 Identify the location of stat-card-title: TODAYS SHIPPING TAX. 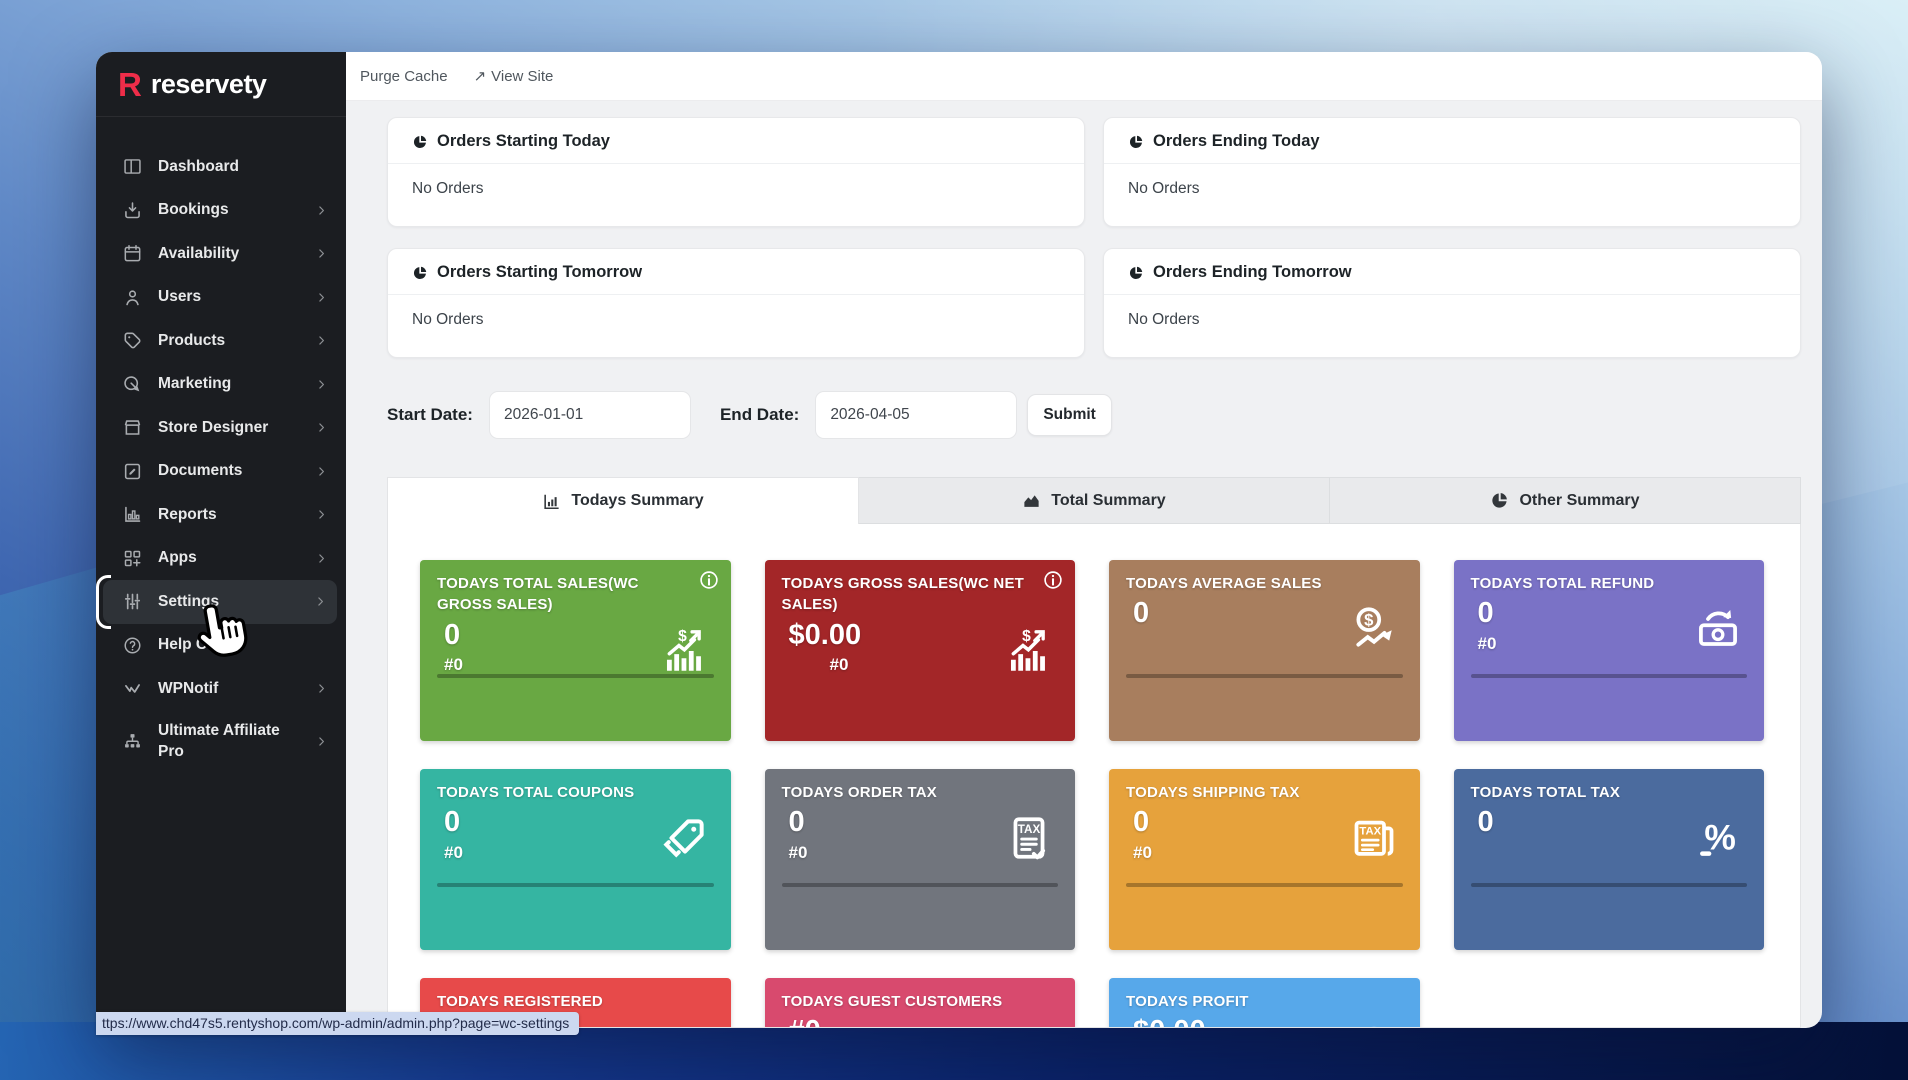
(1213, 792).